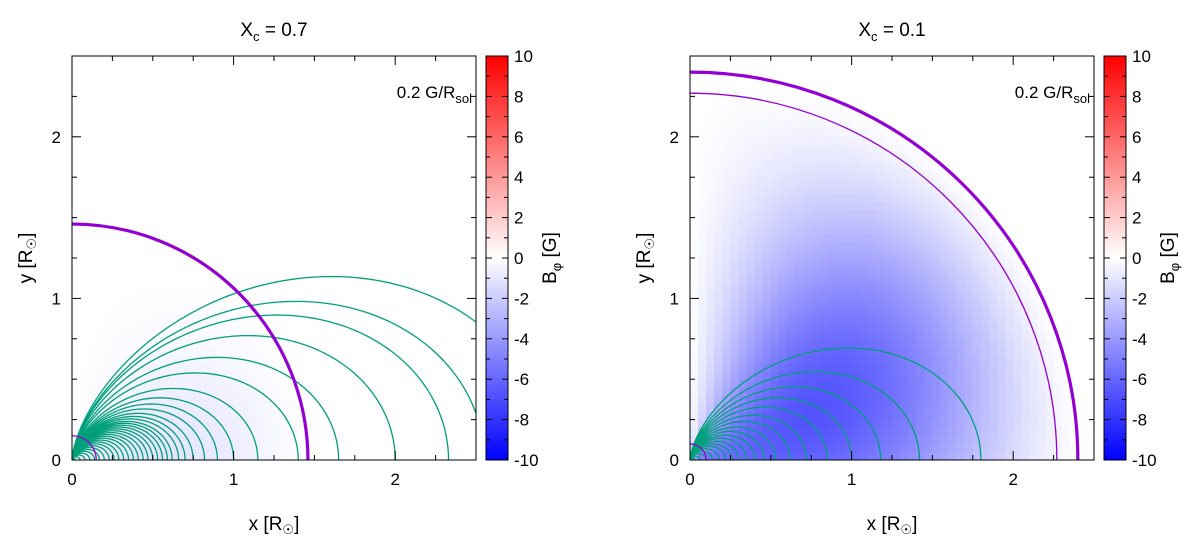 The height and width of the screenshot is (552, 1200). What do you see at coordinates (1136, 96) in the screenshot?
I see `colorbar-tick-label: 8` at bounding box center [1136, 96].